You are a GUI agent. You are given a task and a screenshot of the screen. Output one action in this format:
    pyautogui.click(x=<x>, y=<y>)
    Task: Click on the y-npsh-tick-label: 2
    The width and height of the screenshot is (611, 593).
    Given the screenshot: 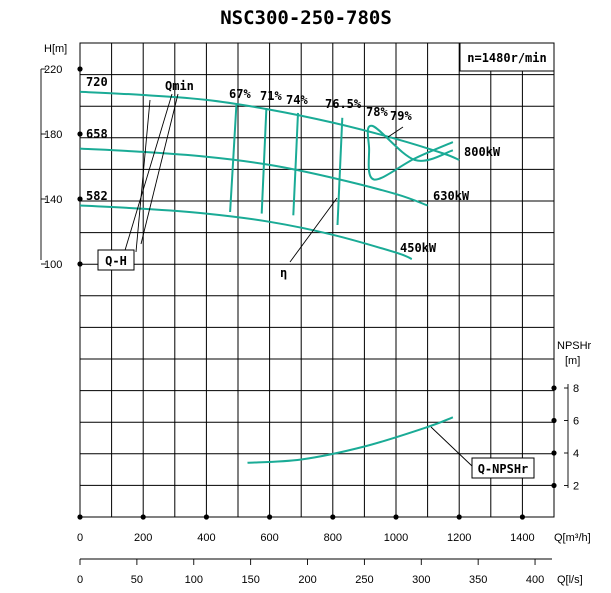 What is the action you would take?
    pyautogui.click(x=576, y=487)
    